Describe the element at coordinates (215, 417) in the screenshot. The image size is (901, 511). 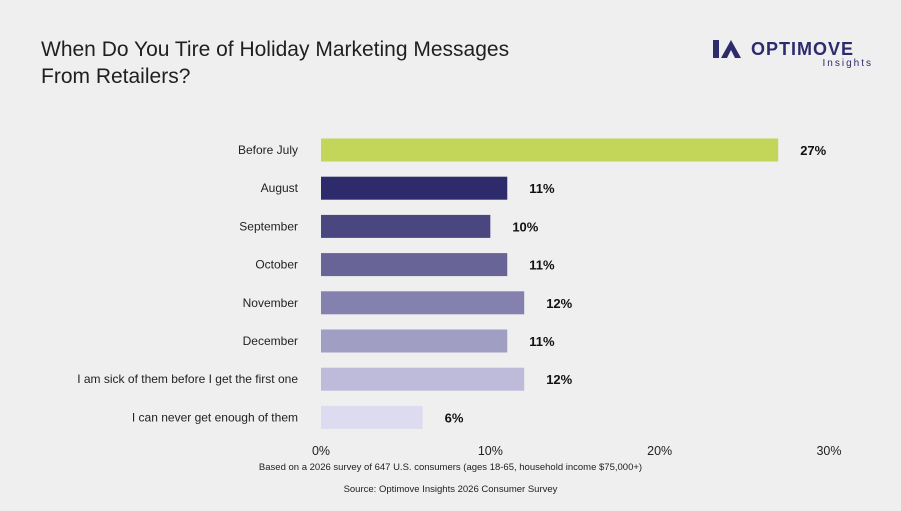
I see `category-label: I can never get enough of them` at that location.